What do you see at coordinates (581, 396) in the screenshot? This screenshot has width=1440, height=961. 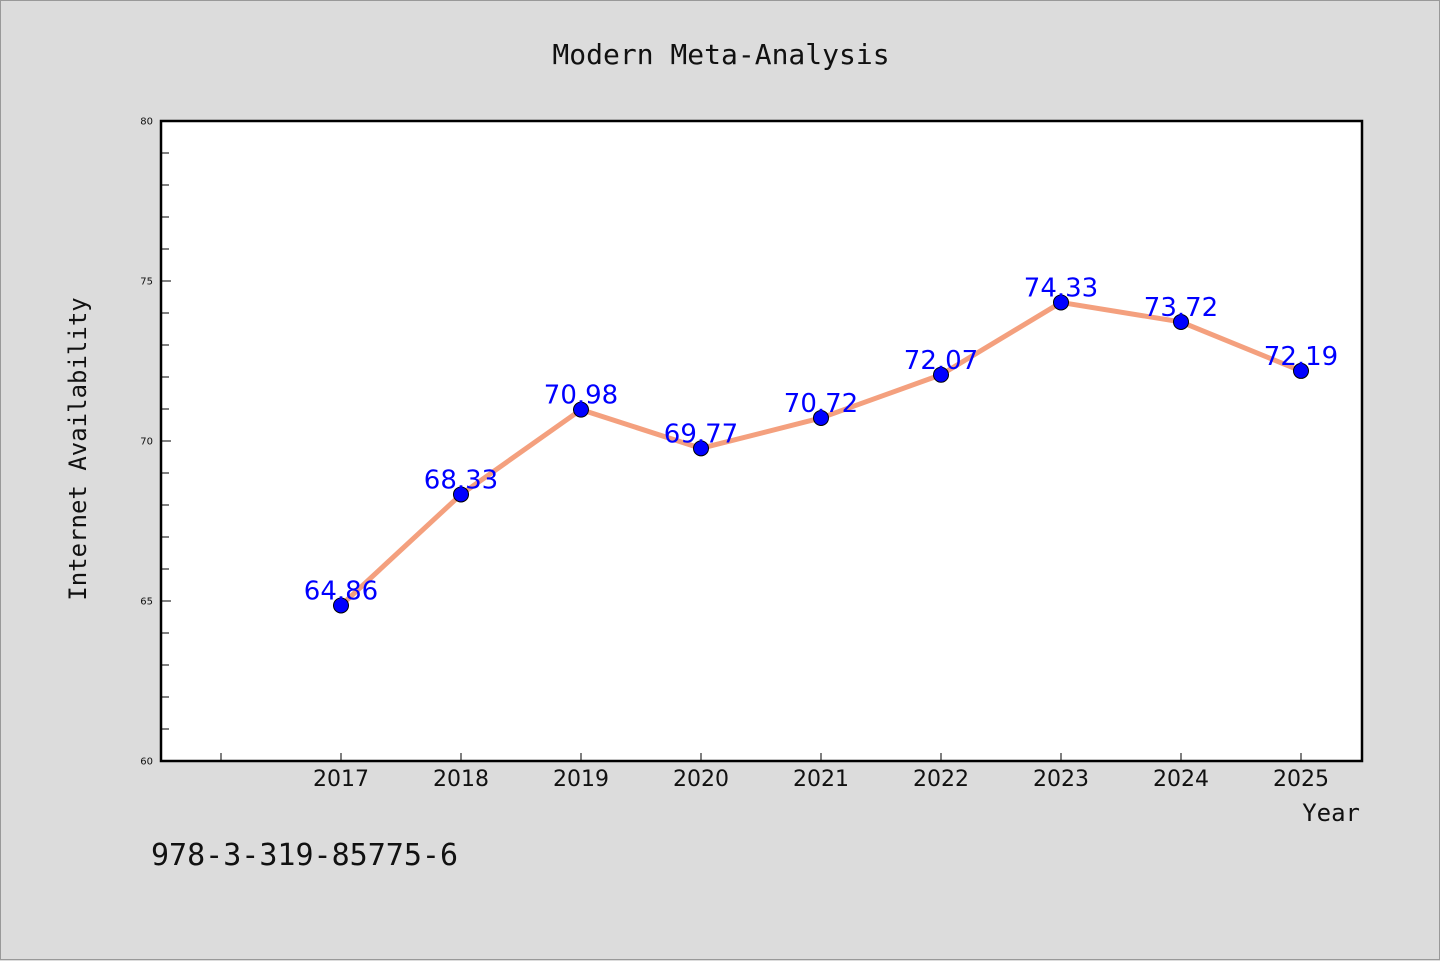 I see `data-label: 70.98` at bounding box center [581, 396].